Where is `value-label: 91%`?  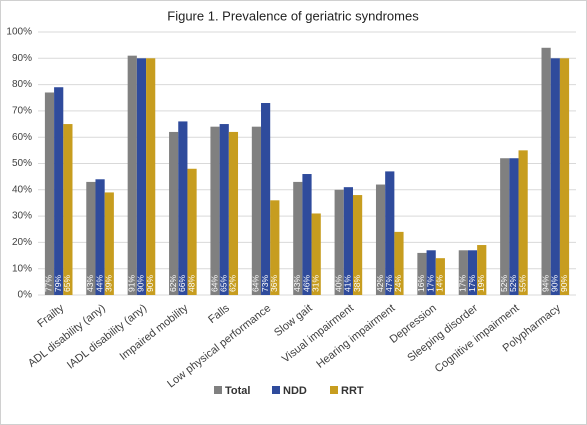
value-label: 91% is located at coordinates (132, 283).